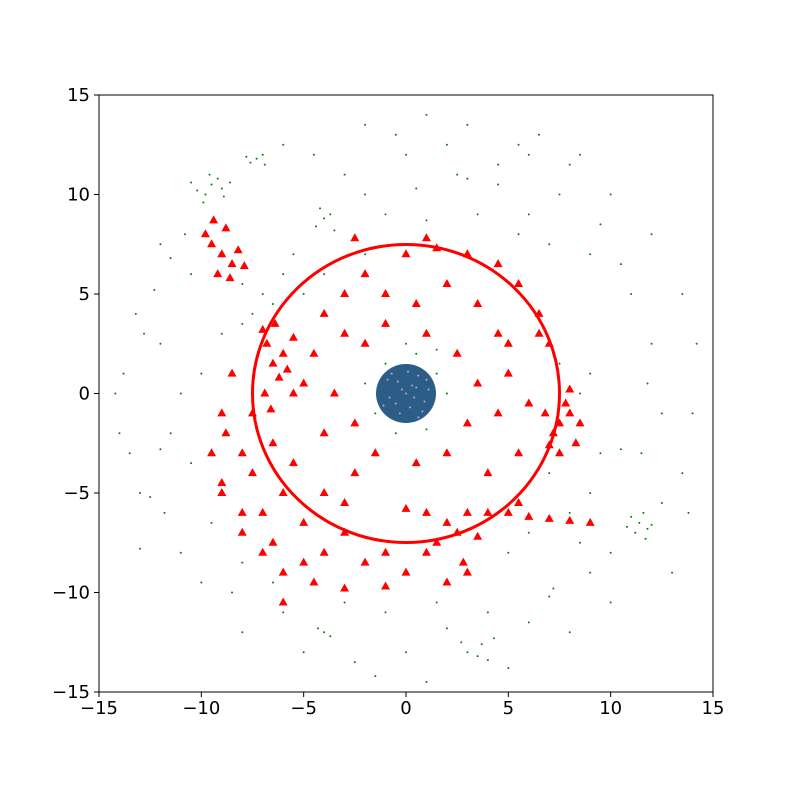 The height and width of the screenshot is (796, 792). I want to click on y-tick-label: 0, so click(84, 394).